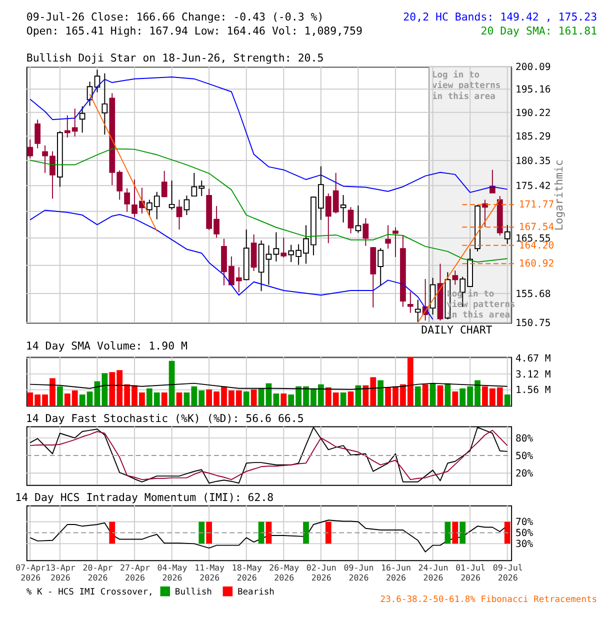  I want to click on y-tick-label: 30%, so click(524, 544).